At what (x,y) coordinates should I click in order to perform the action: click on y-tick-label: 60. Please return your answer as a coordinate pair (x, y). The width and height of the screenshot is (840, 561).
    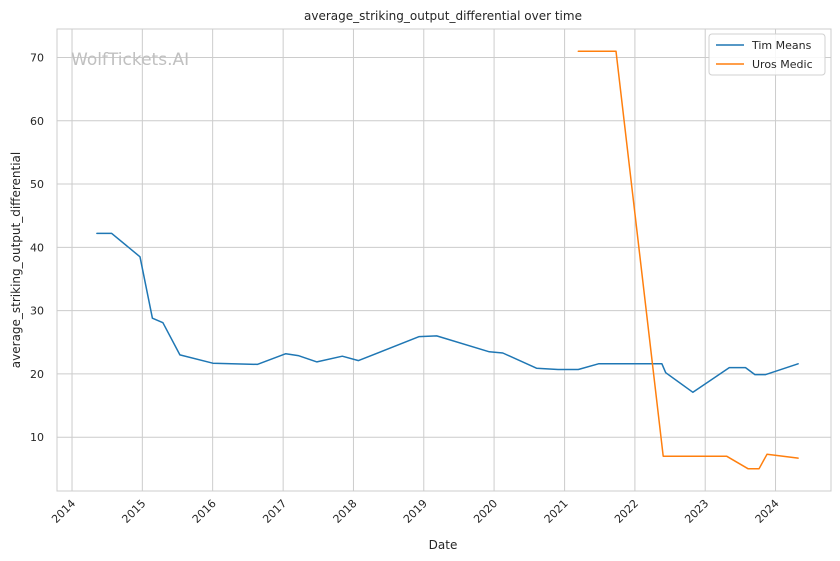
    Looking at the image, I should click on (37, 121).